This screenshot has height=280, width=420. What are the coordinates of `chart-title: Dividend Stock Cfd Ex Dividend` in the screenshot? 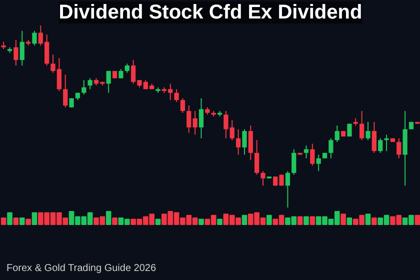 It's located at (210, 13).